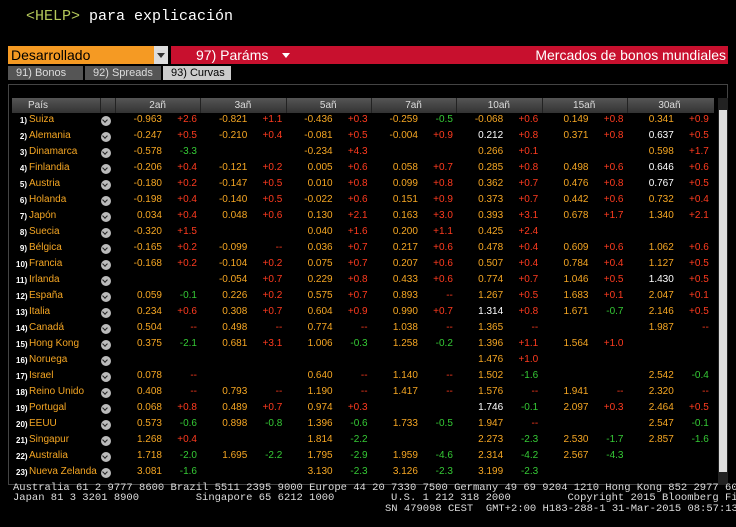  I want to click on country: Dinamarca, so click(53, 151).